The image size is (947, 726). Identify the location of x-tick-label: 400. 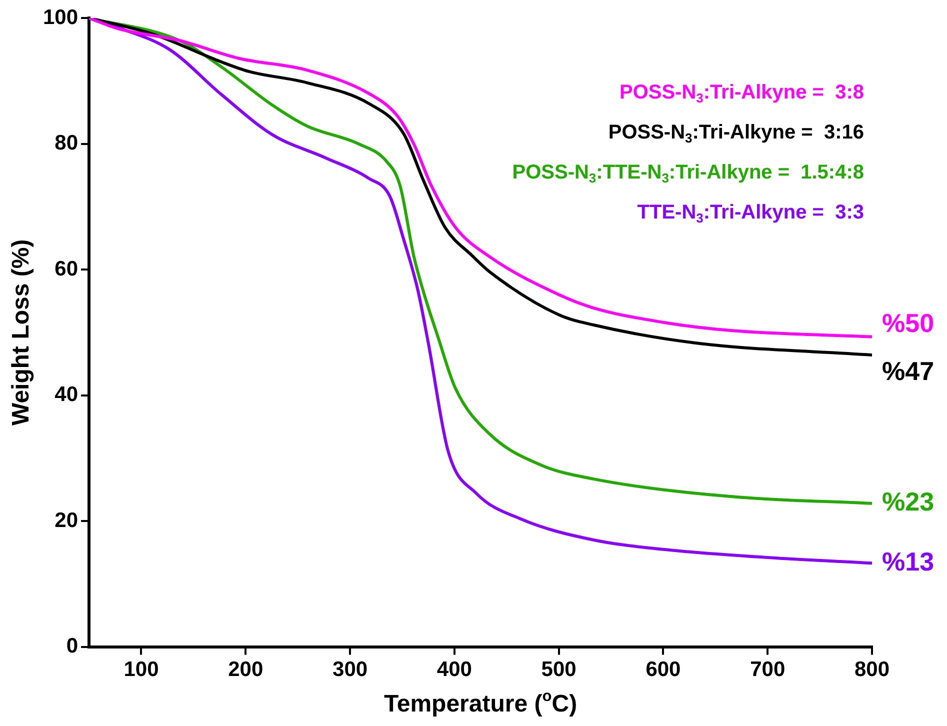
(454, 670).